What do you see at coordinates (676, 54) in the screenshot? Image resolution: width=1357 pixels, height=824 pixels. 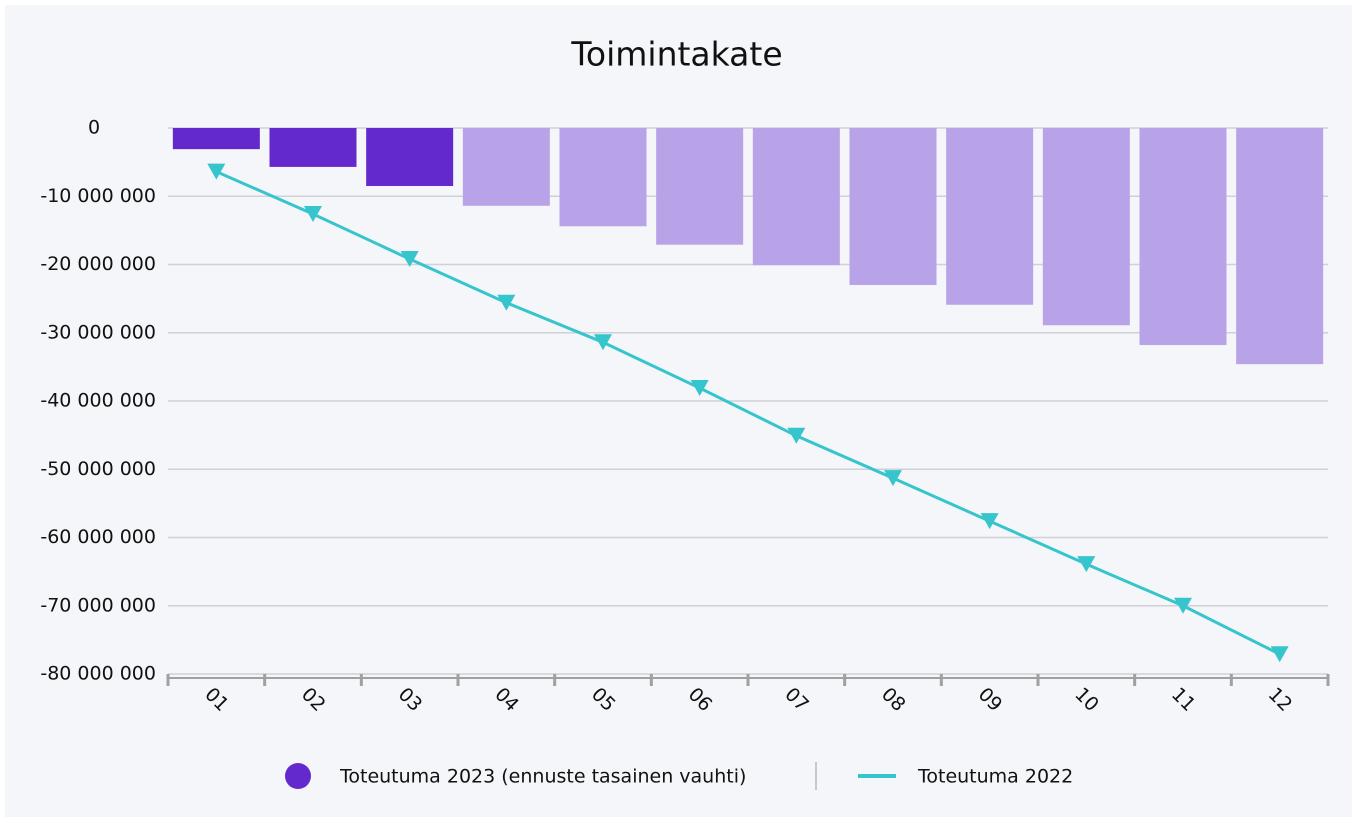 I see `chart-title: Toimintakate` at bounding box center [676, 54].